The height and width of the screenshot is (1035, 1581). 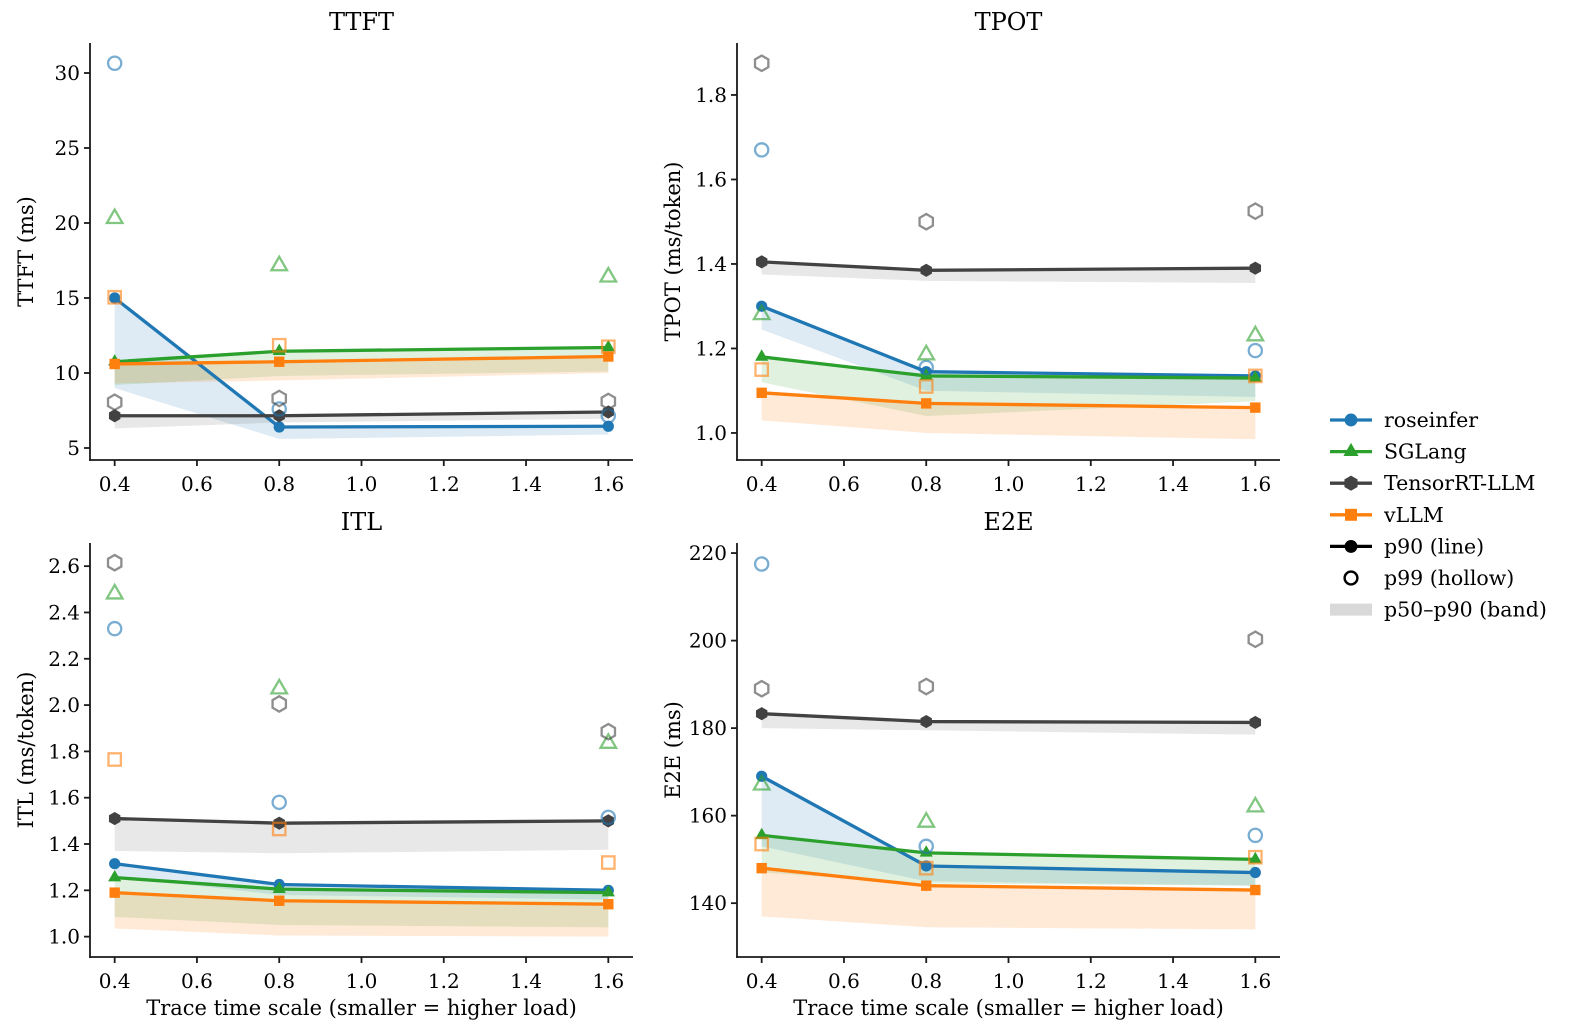 What do you see at coordinates (67, 73) in the screenshot?
I see `y-tick-label: 30` at bounding box center [67, 73].